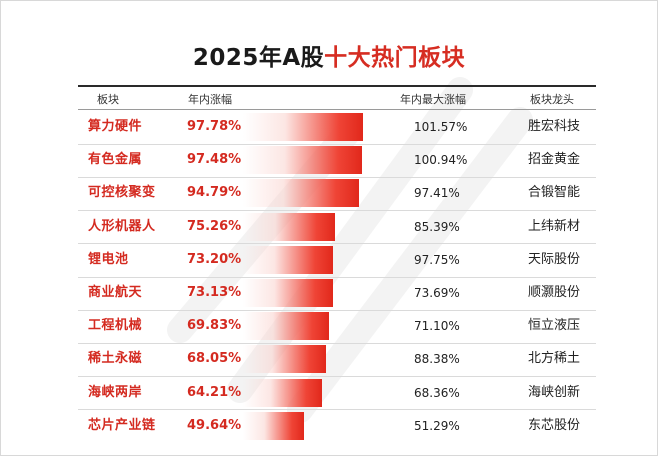  Describe the element at coordinates (214, 193) in the screenshot. I see `row-gain-value: 94.79%` at that location.